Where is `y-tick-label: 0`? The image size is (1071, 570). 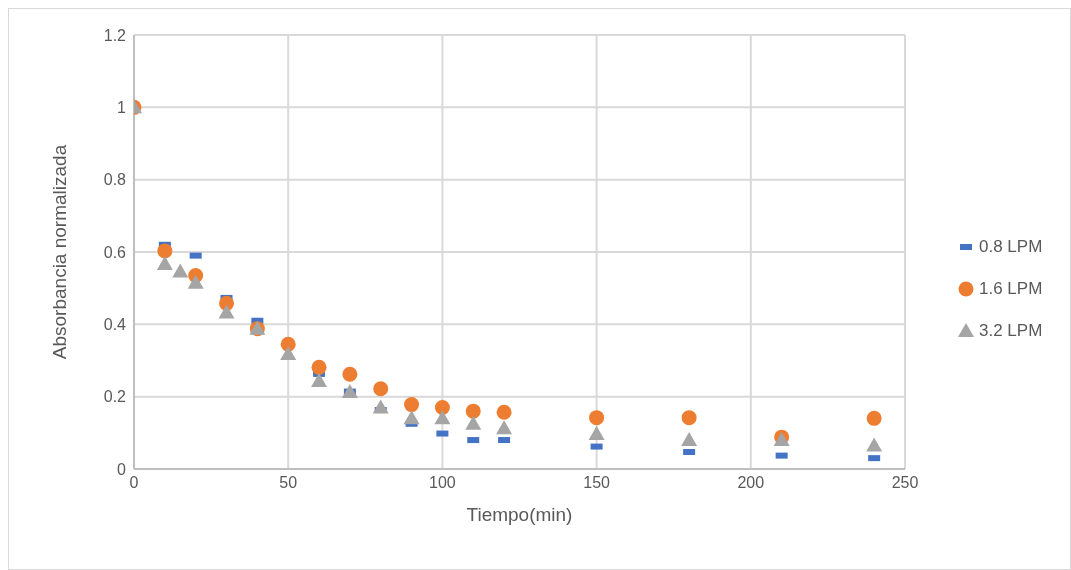 y-tick-label: 0 is located at coordinates (122, 469).